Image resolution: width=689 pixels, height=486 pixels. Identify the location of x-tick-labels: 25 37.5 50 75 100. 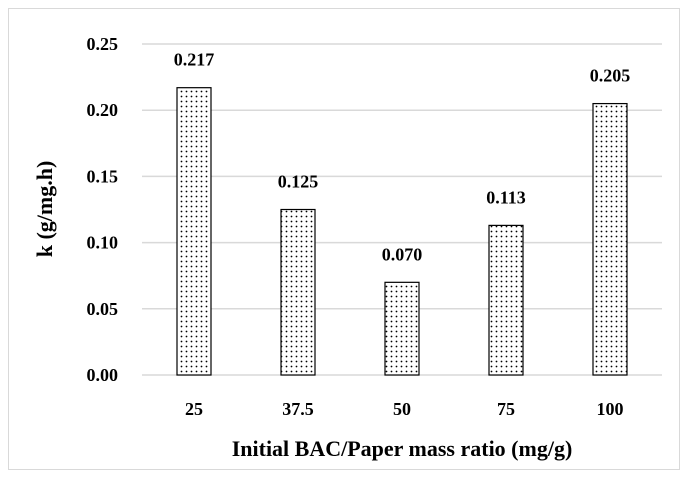
(404, 409).